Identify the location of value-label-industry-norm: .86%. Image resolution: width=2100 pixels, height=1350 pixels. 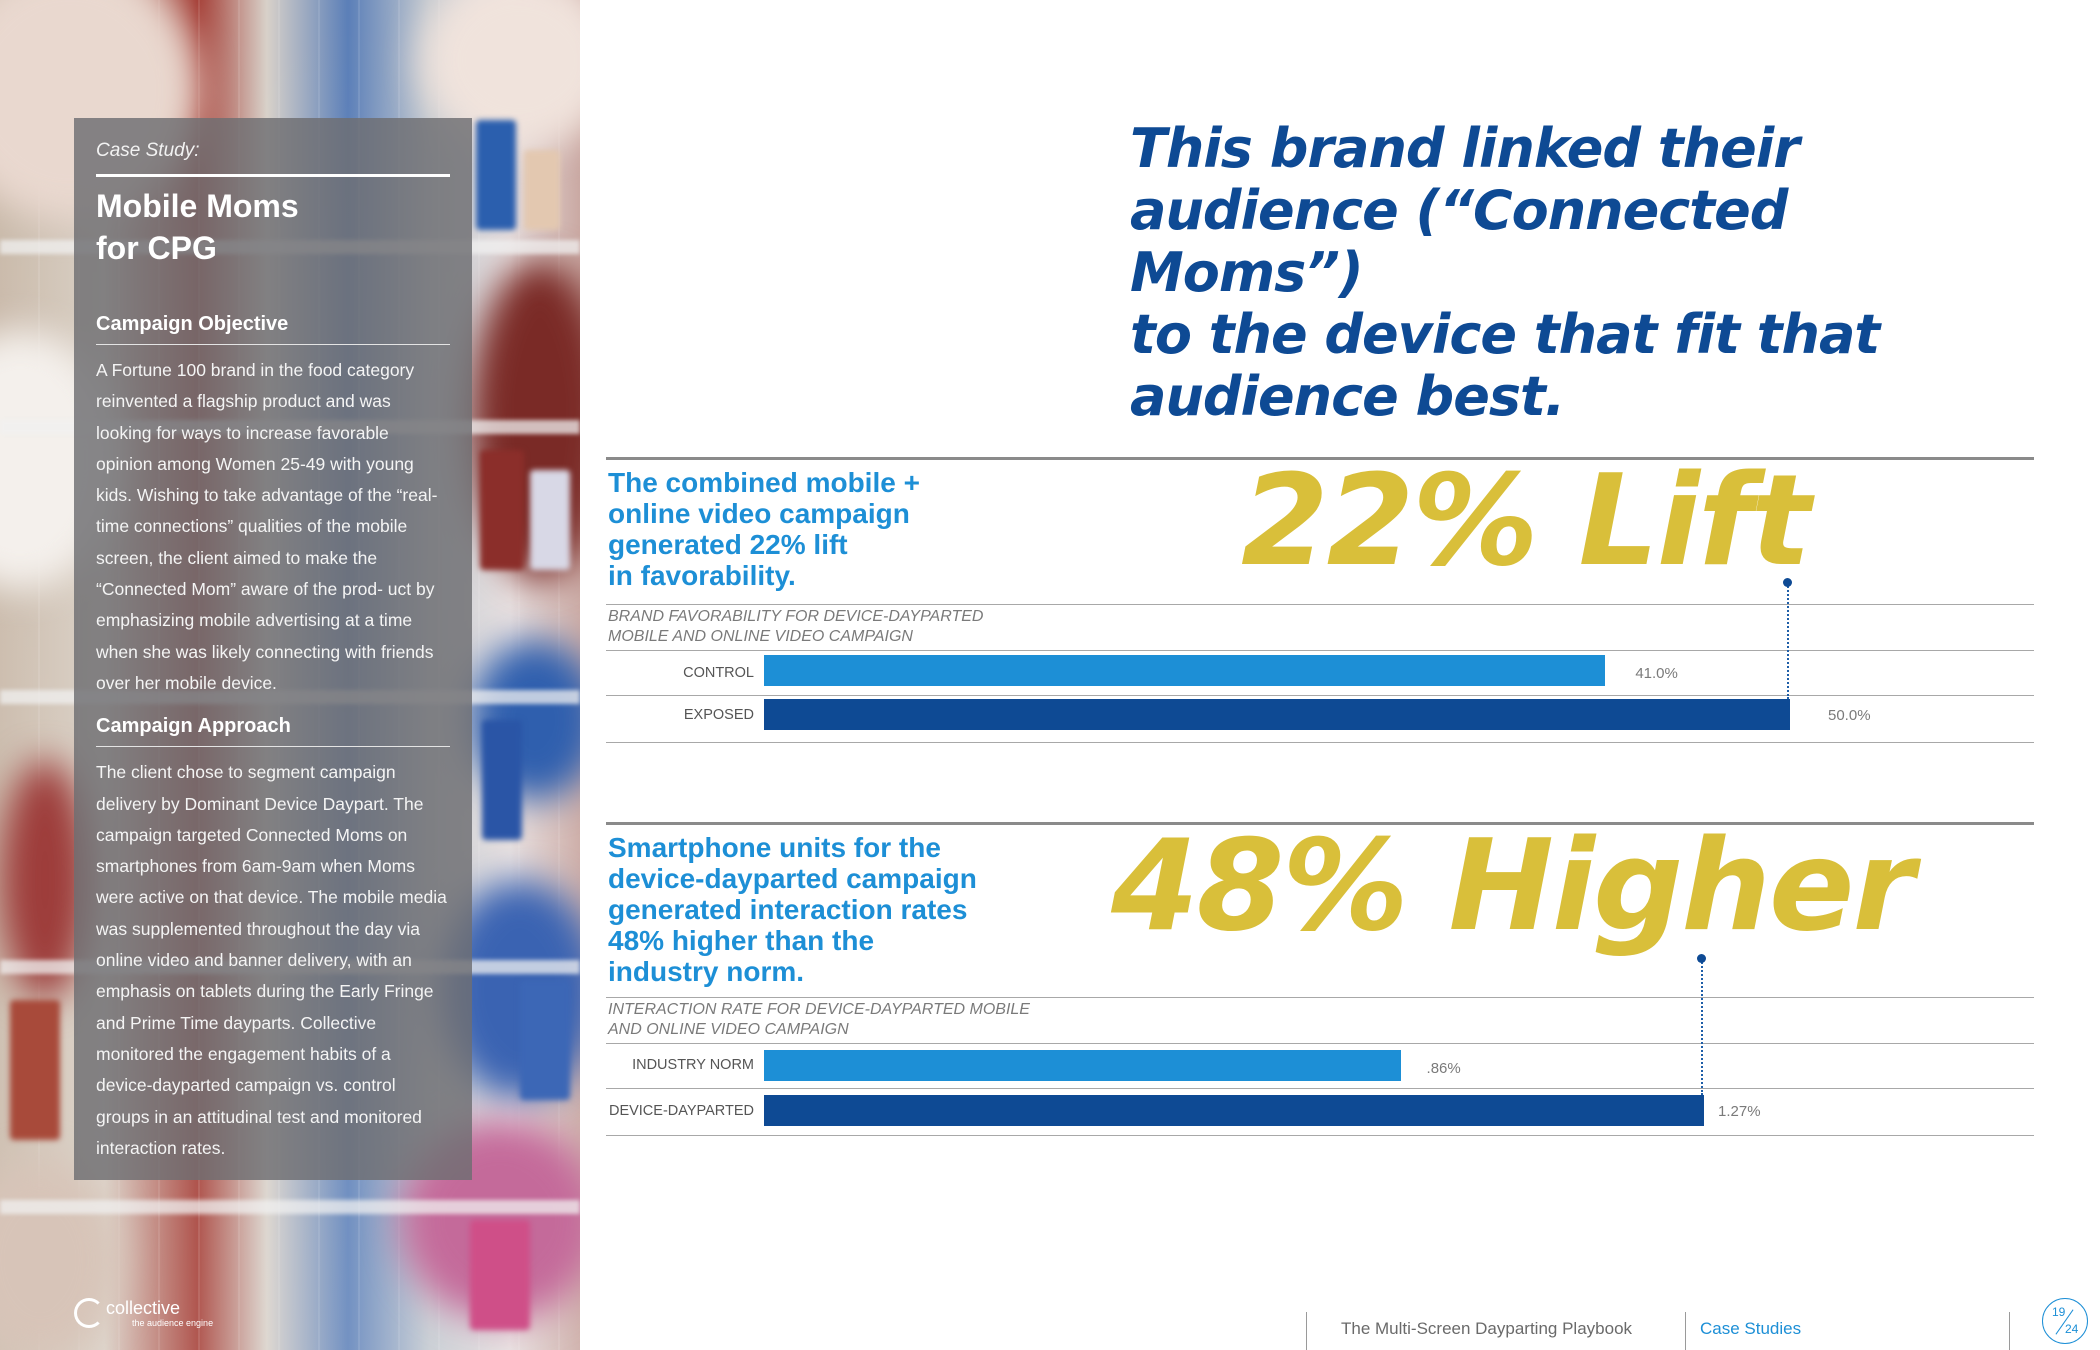
(1443, 1068).